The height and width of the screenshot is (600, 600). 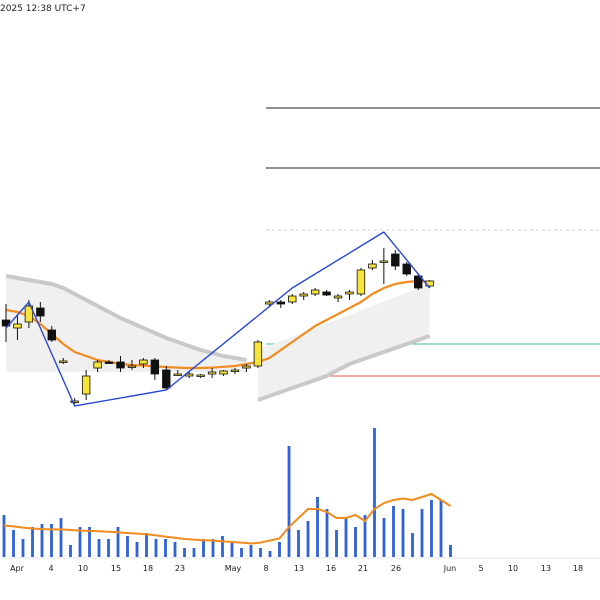 I want to click on ribbon-lower-fill, so click(x=343, y=342).